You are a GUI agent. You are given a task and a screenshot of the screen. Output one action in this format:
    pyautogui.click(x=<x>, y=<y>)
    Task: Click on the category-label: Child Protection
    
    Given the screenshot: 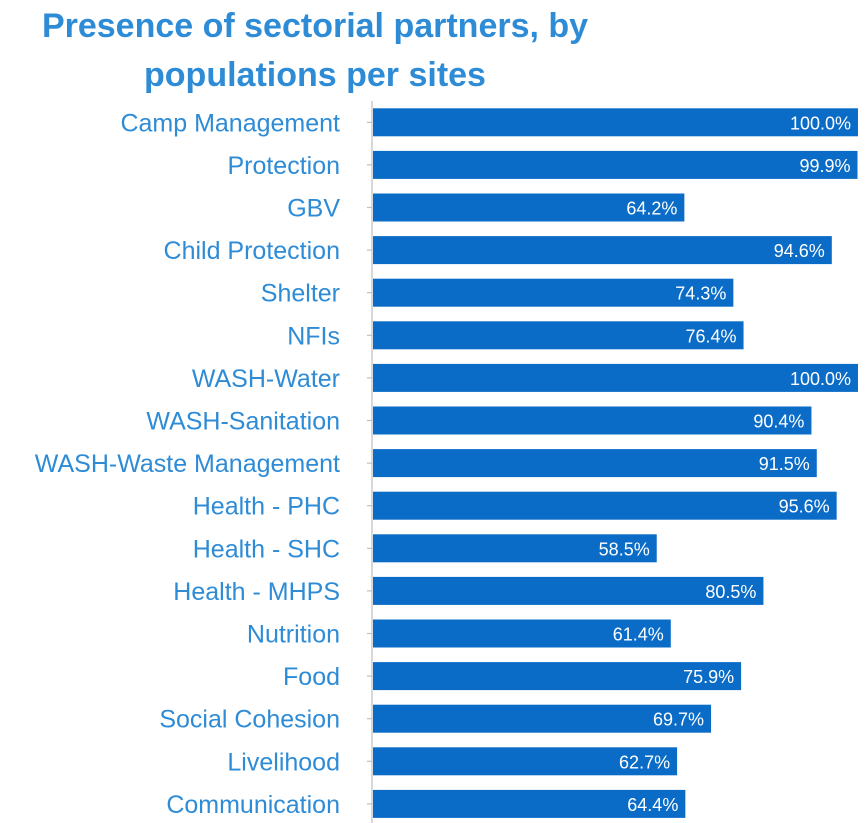 What is the action you would take?
    pyautogui.click(x=252, y=251)
    